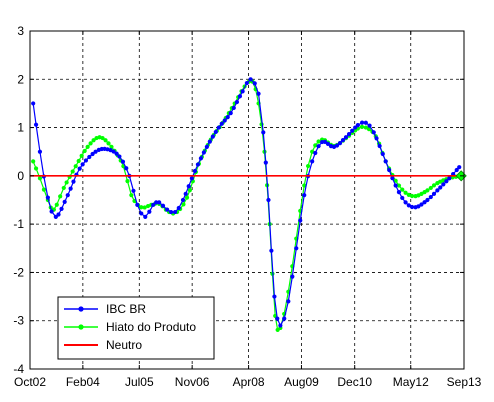 The image size is (494, 402). What do you see at coordinates (18, 369) in the screenshot?
I see `y-tick-label: -4` at bounding box center [18, 369].